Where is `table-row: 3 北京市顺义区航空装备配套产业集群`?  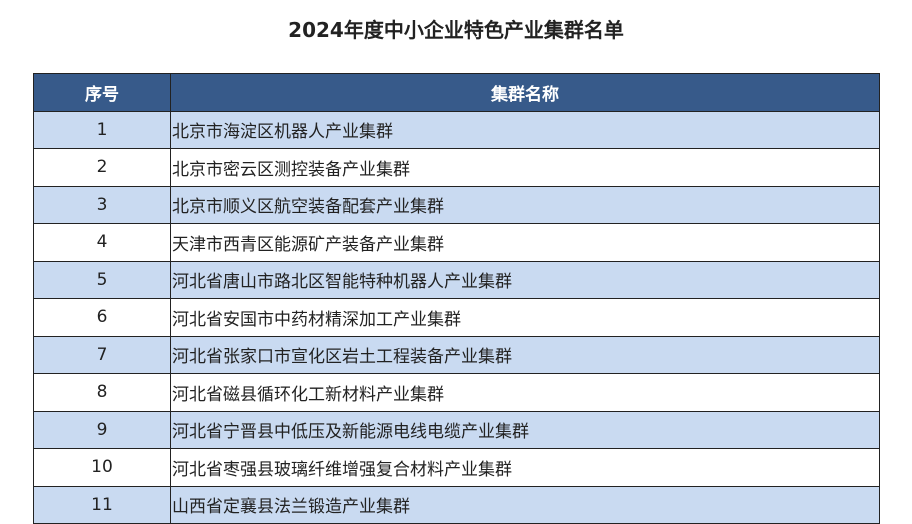 table-row: 3 北京市顺义区航空装备配套产业集群 is located at coordinates (456, 204).